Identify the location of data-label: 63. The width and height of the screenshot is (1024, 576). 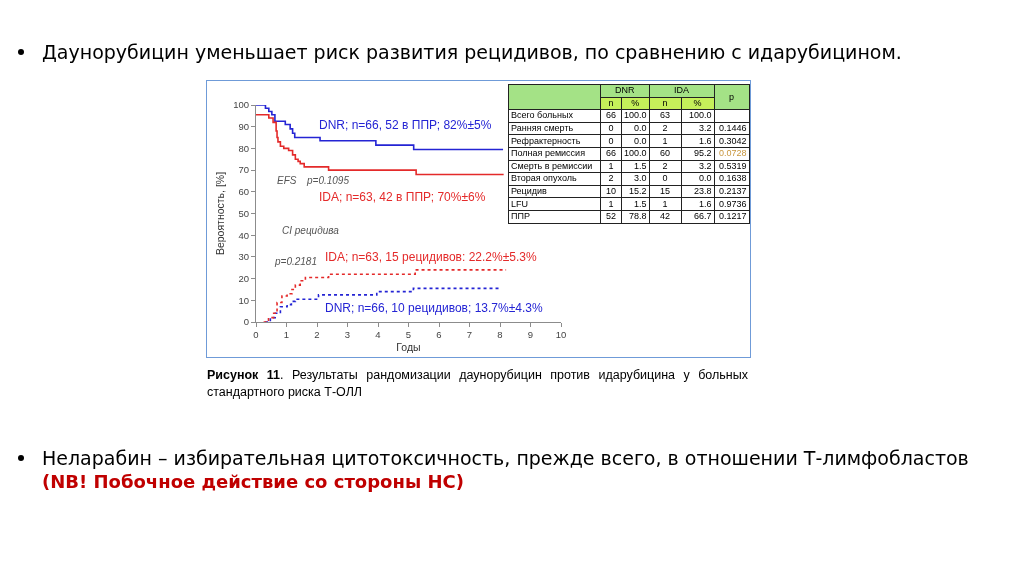
(665, 116).